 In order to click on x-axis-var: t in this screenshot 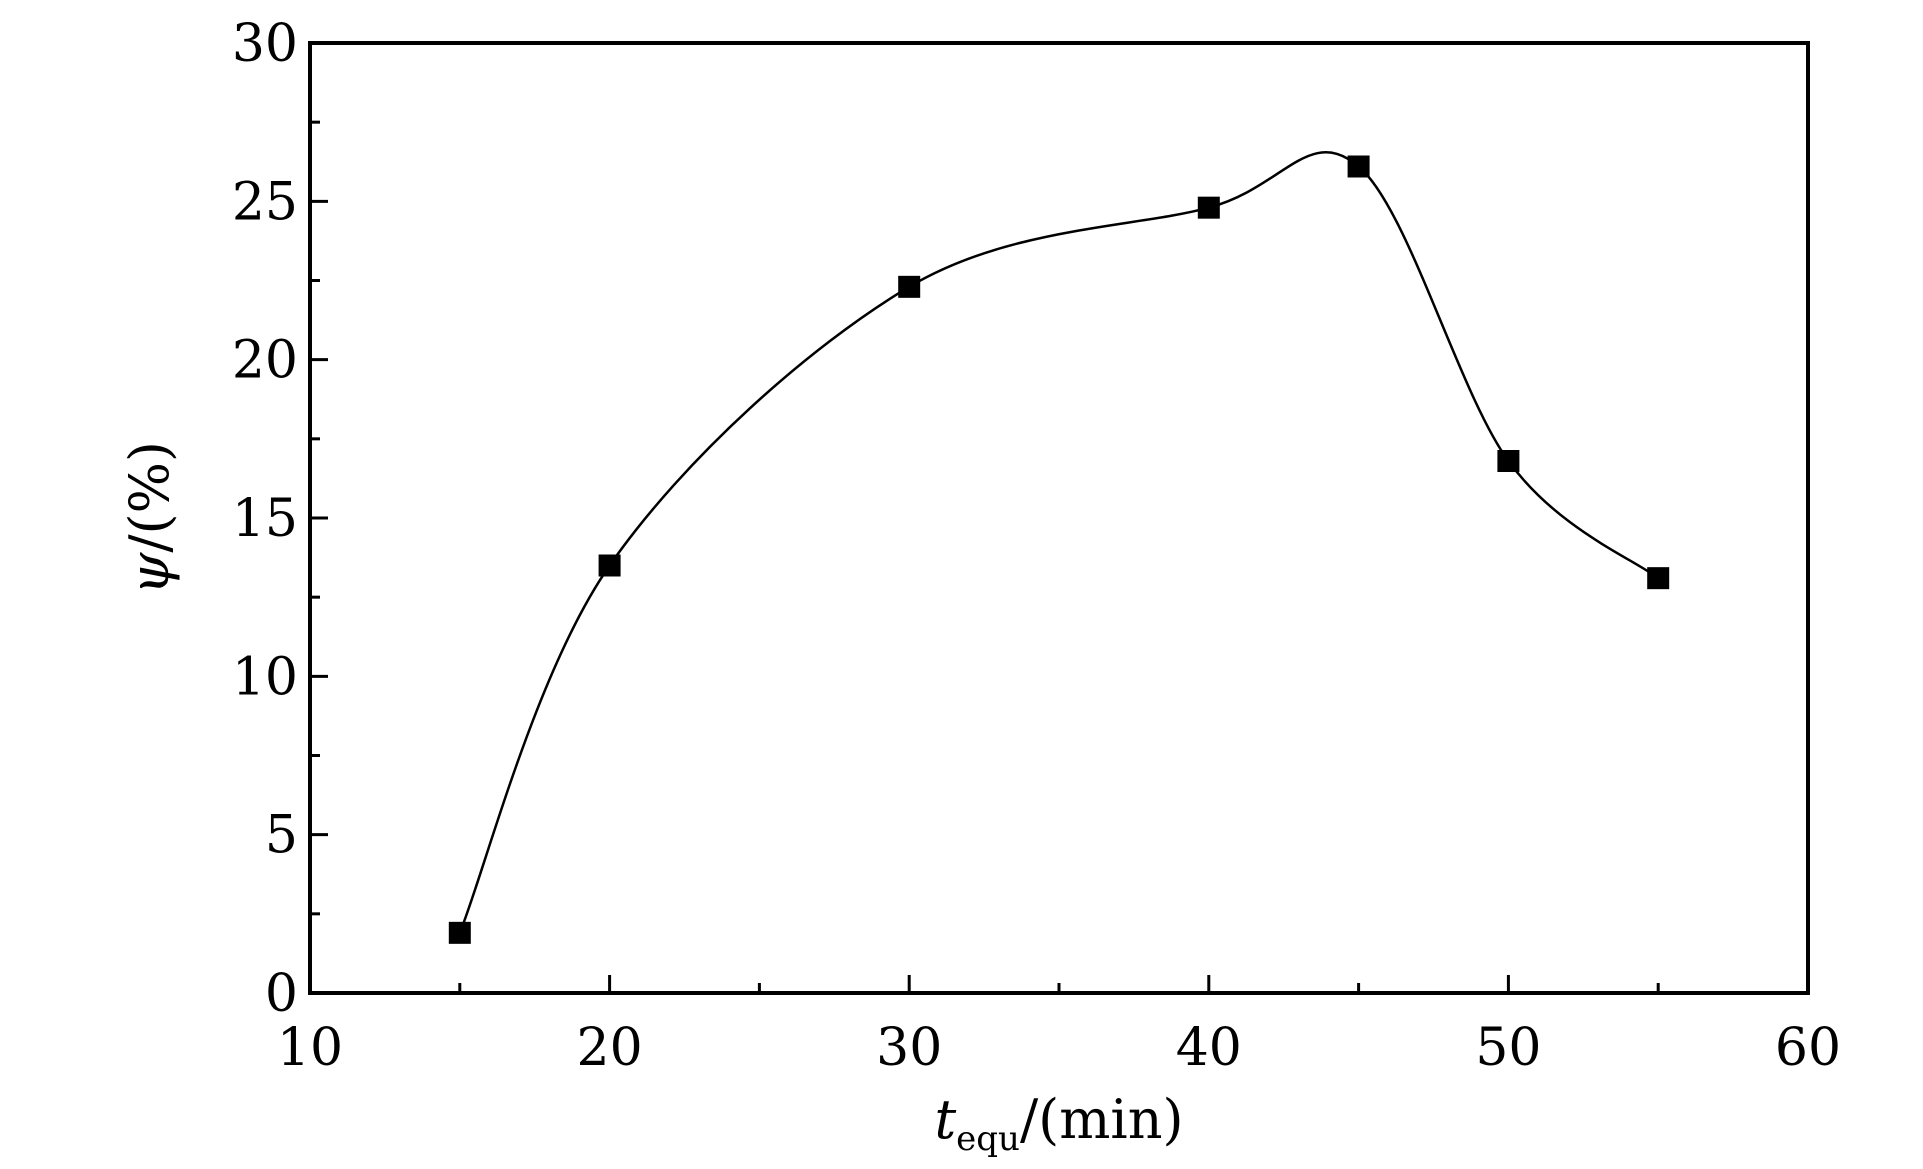, I will do `click(945, 1119)`.